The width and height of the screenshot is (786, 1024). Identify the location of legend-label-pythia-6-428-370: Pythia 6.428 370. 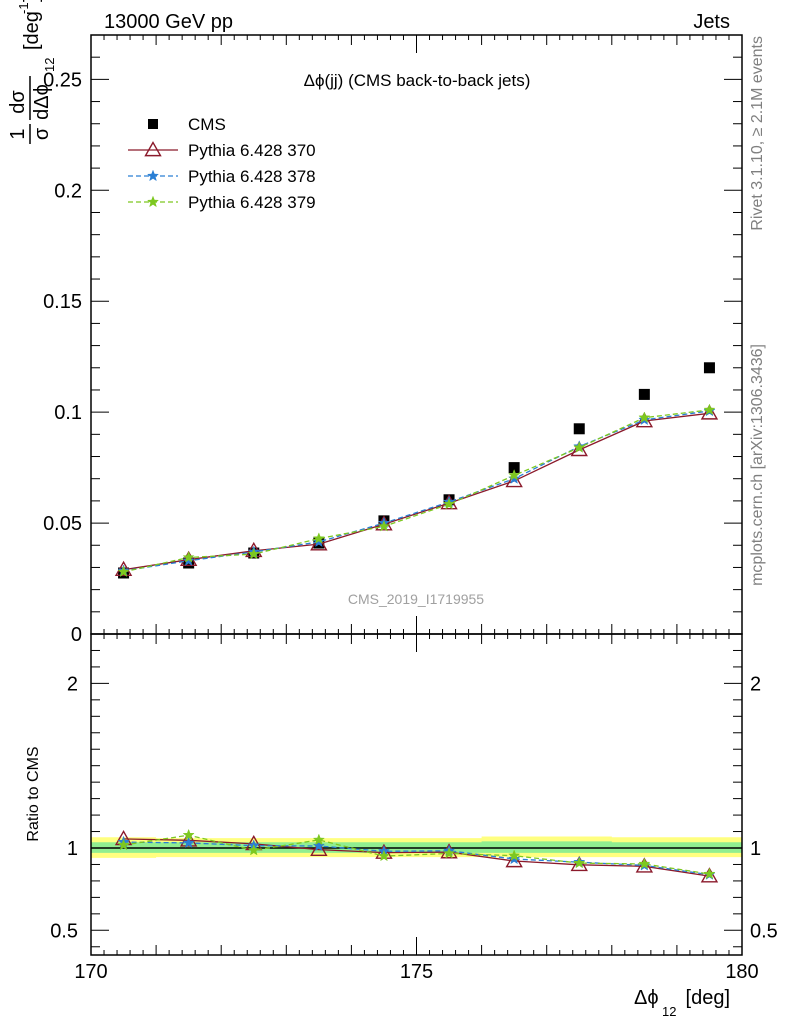
(252, 150).